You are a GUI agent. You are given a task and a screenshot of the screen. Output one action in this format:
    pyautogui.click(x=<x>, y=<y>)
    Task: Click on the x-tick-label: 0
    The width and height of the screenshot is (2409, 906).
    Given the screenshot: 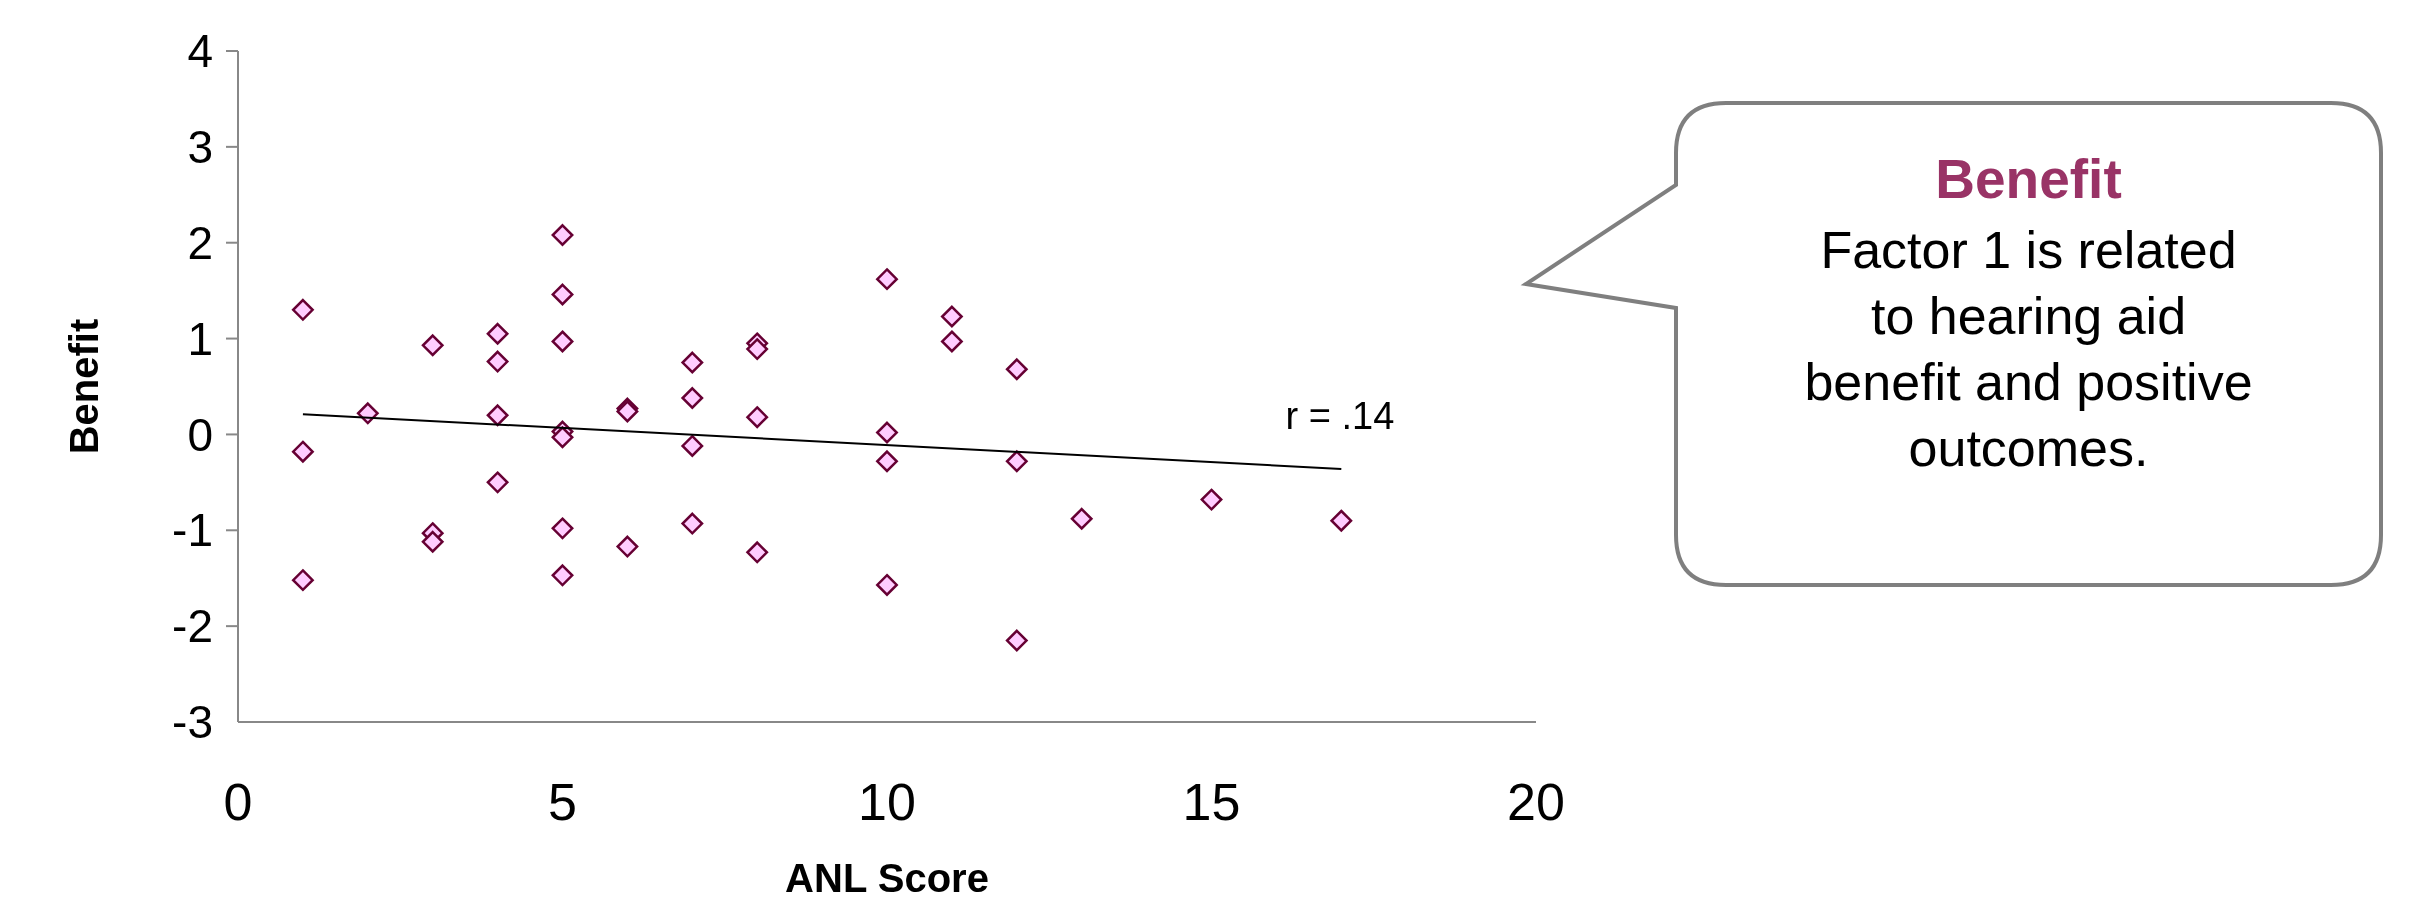 What is the action you would take?
    pyautogui.click(x=238, y=802)
    